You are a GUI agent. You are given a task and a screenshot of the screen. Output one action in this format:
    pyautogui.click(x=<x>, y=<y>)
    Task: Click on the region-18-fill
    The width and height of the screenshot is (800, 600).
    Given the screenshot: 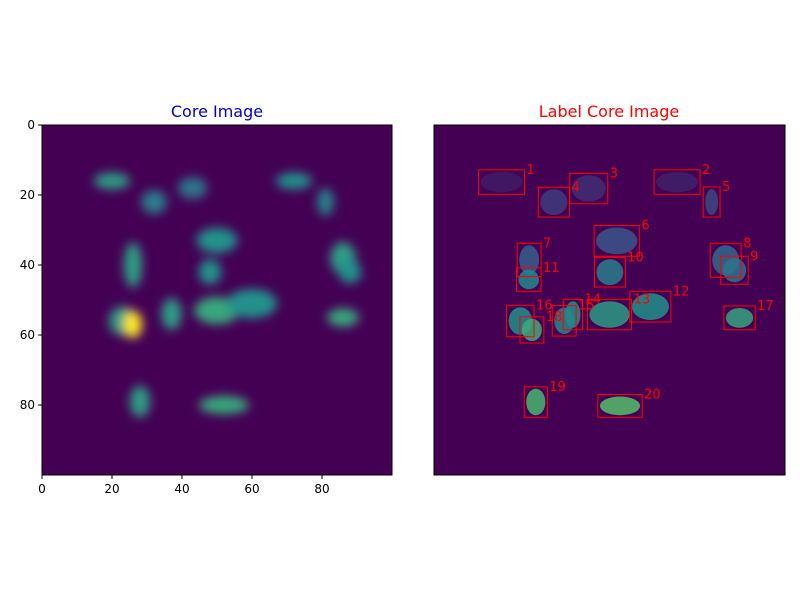 What is the action you would take?
    pyautogui.click(x=531, y=330)
    